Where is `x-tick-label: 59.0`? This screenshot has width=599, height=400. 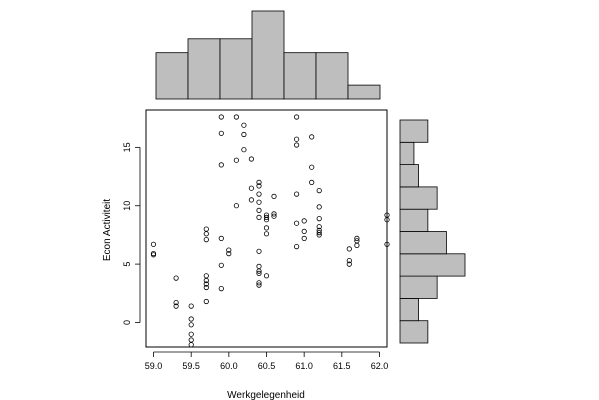
x-tick-label: 59.0 is located at coordinates (154, 366).